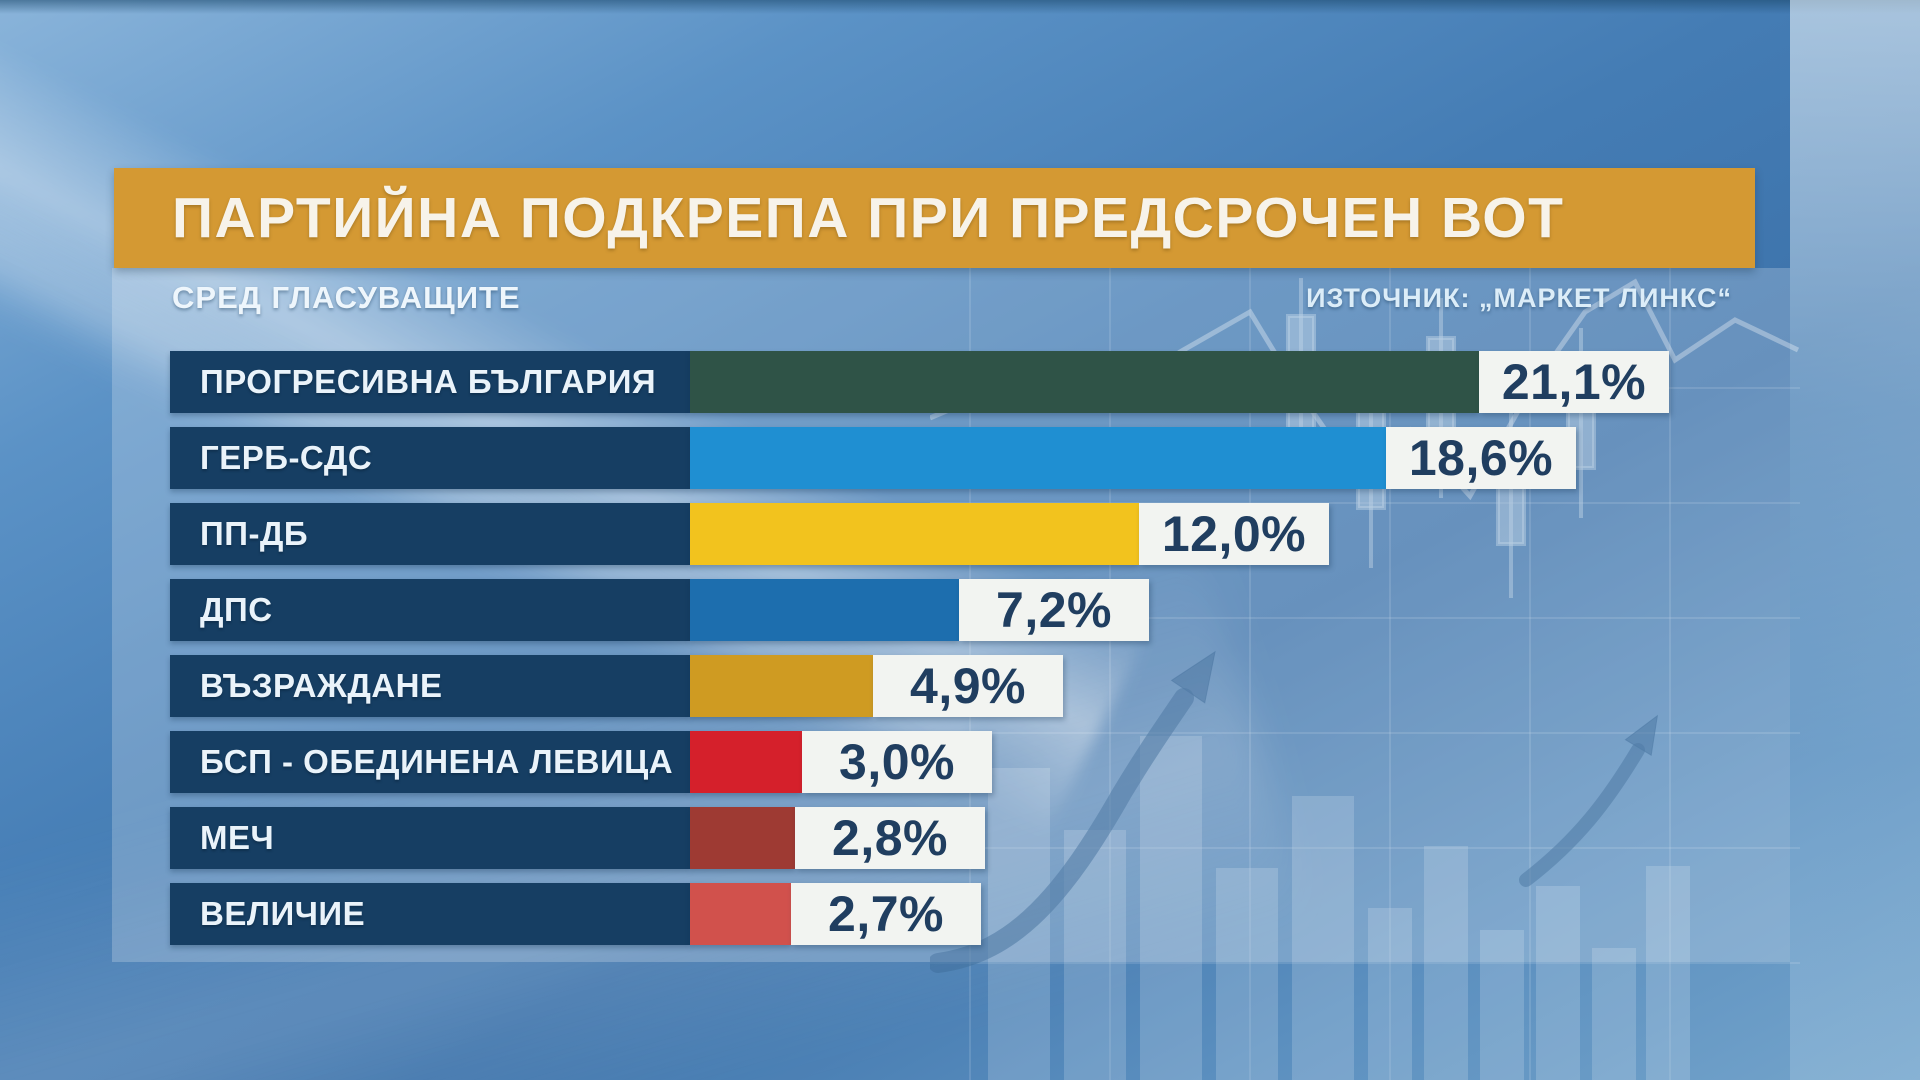  I want to click on party-label-box: ПРОГРЕСИВНА БЪЛГАРИЯ, so click(430, 382).